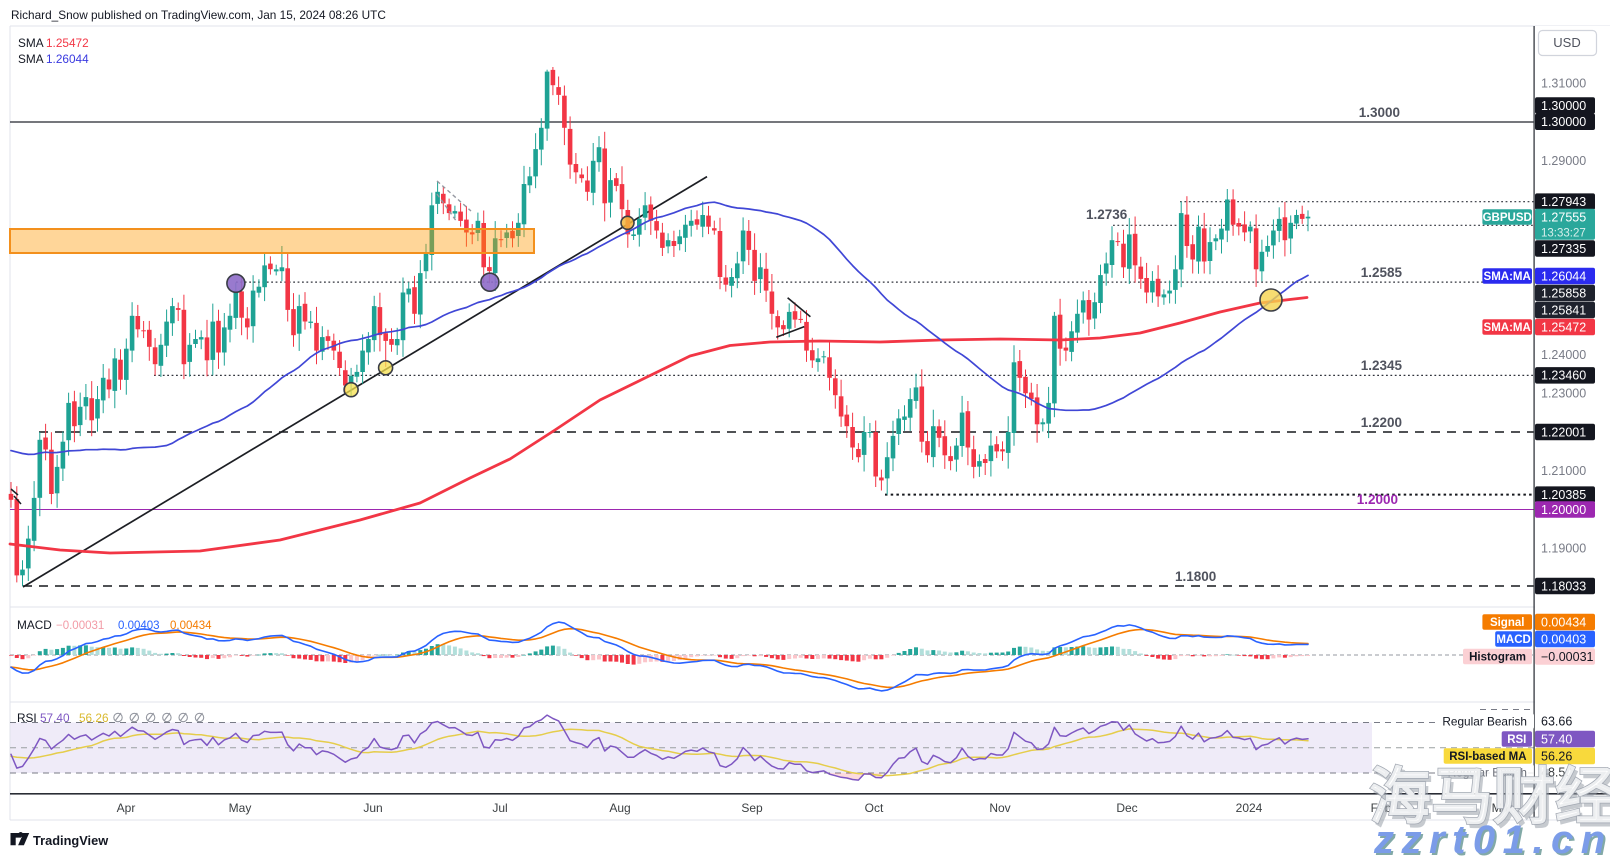 Image resolution: width=1610 pixels, height=857 pixels. I want to click on svg-text: 1.2000, so click(1377, 499).